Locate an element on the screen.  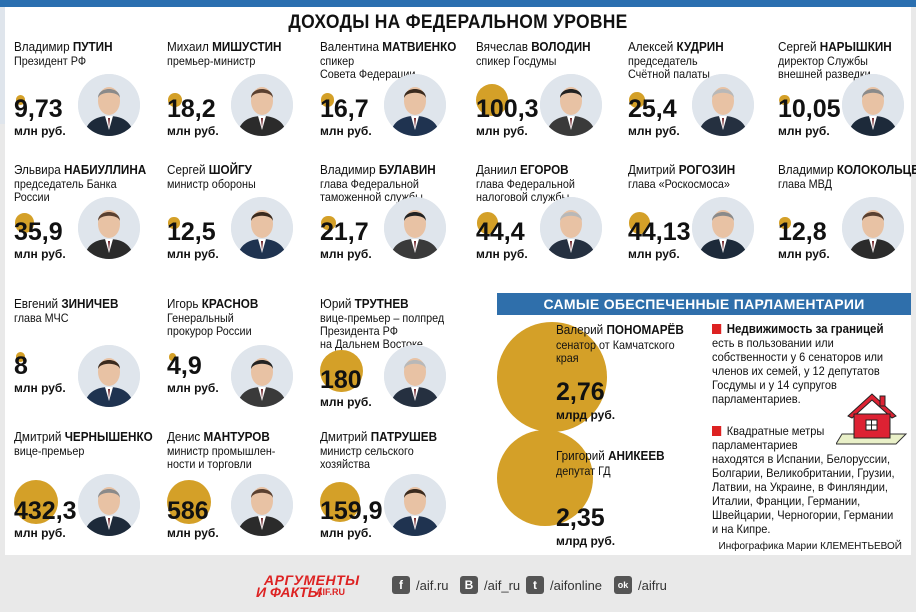
social-link-0: f/aif.ru is located at coordinates (420, 585).